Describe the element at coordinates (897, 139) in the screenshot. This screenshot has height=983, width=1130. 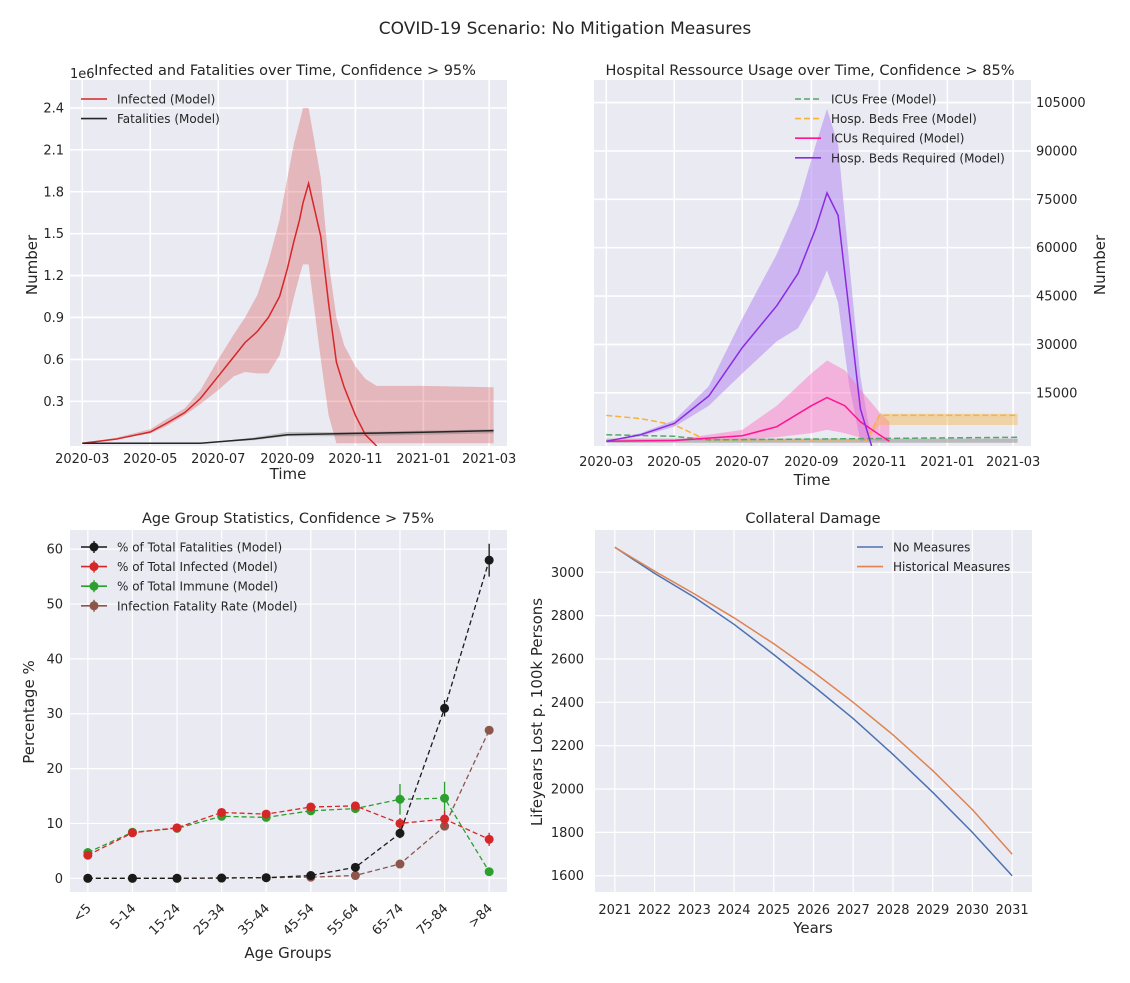
I see `legend-label: ICUs Required (Model)` at that location.